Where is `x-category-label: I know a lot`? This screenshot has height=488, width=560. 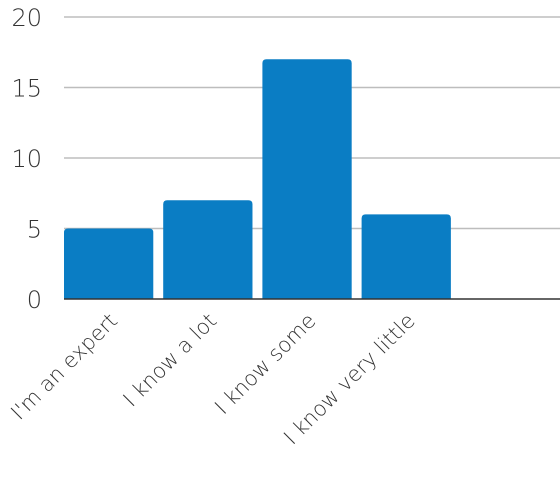 x-category-label: I know a lot is located at coordinates (169, 360).